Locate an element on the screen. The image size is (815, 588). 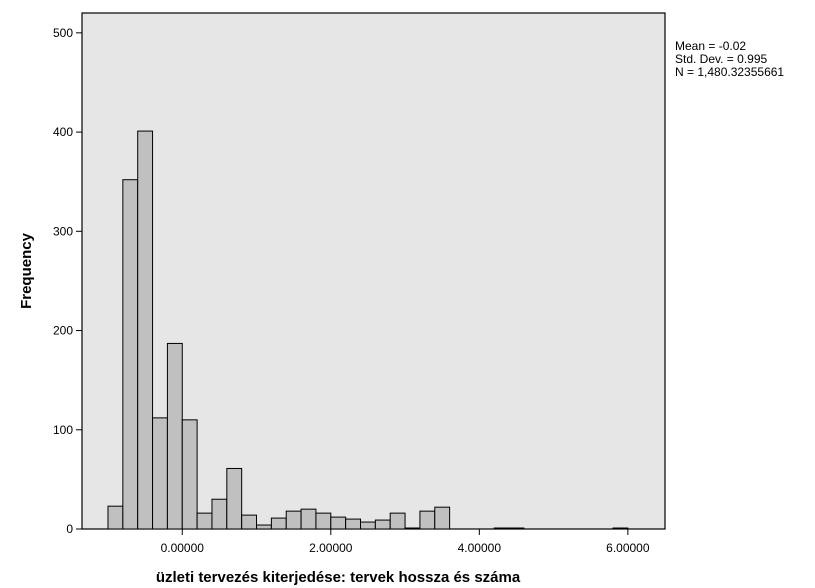
stat-mean: Mean = -0.02 is located at coordinates (710, 46).